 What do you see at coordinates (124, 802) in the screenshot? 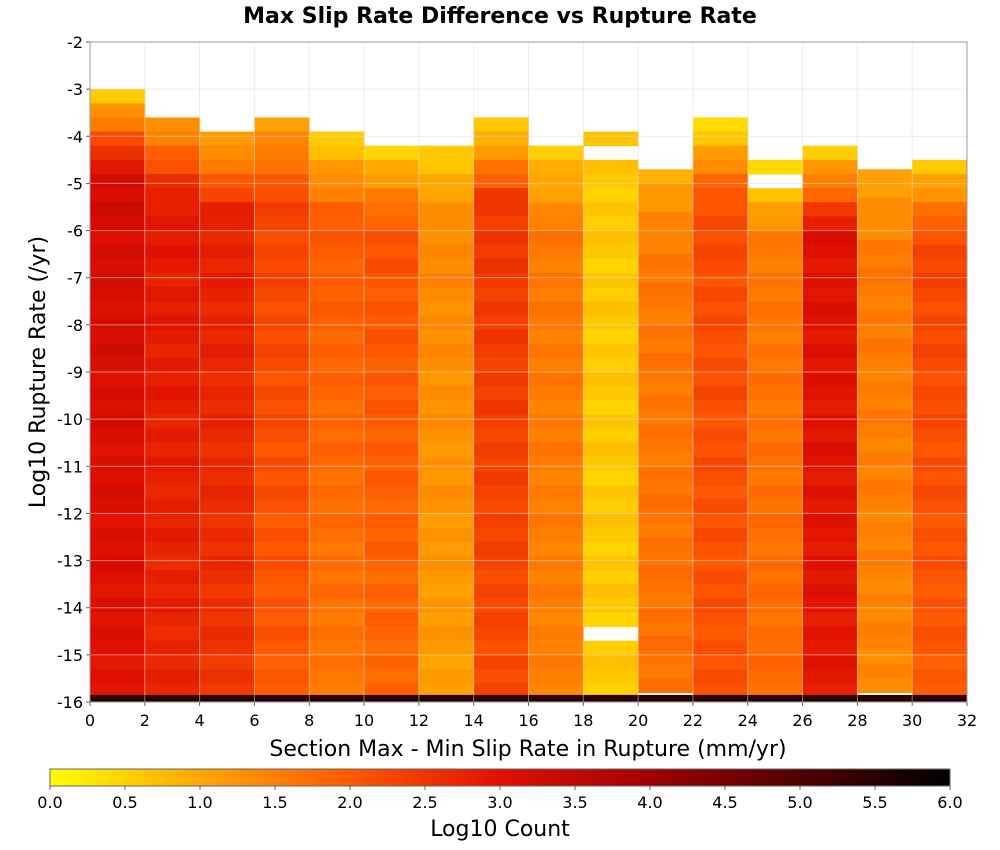
I see `colorbar-tick-label: 0.5` at bounding box center [124, 802].